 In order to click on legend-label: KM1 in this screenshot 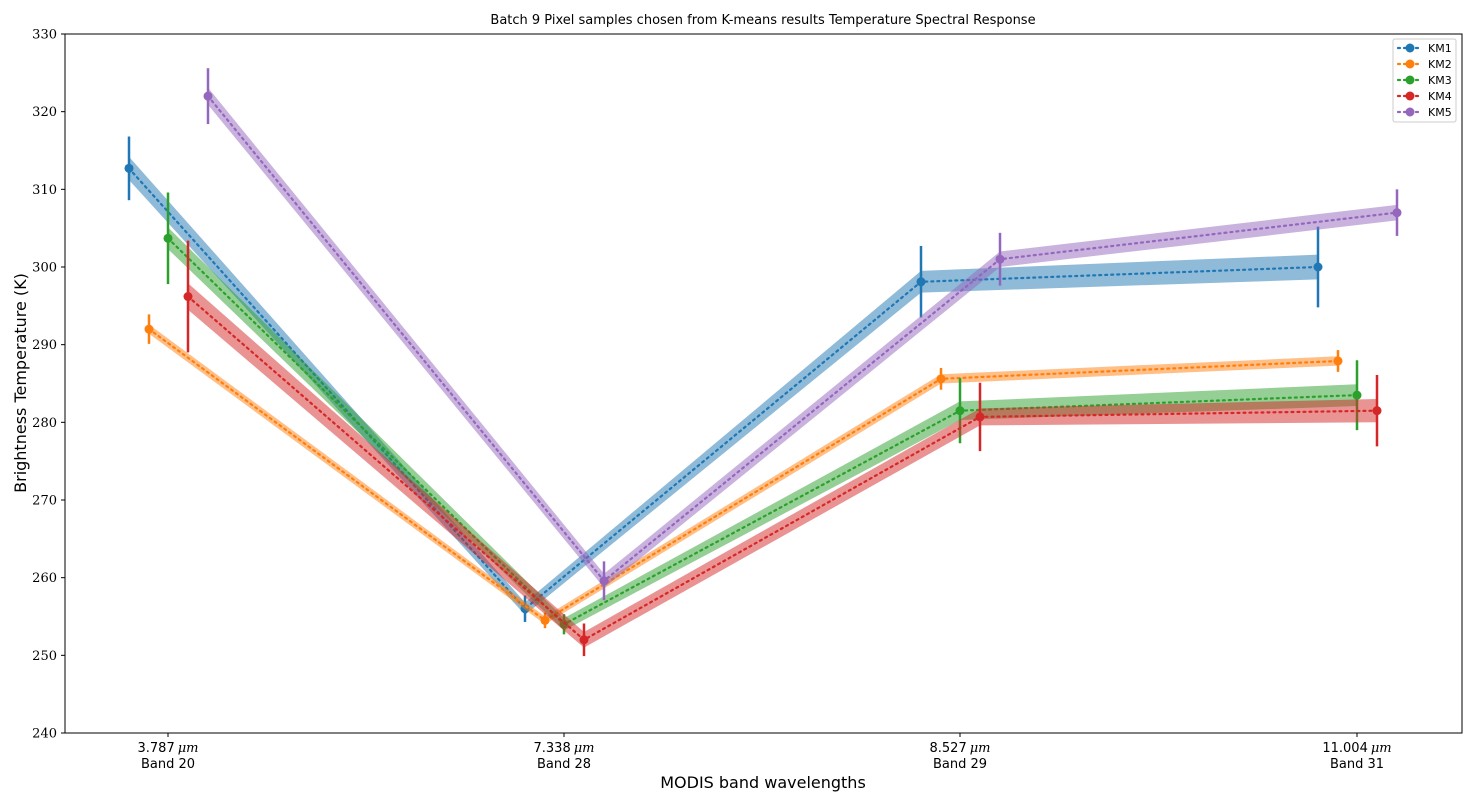, I will do `click(1440, 48)`.